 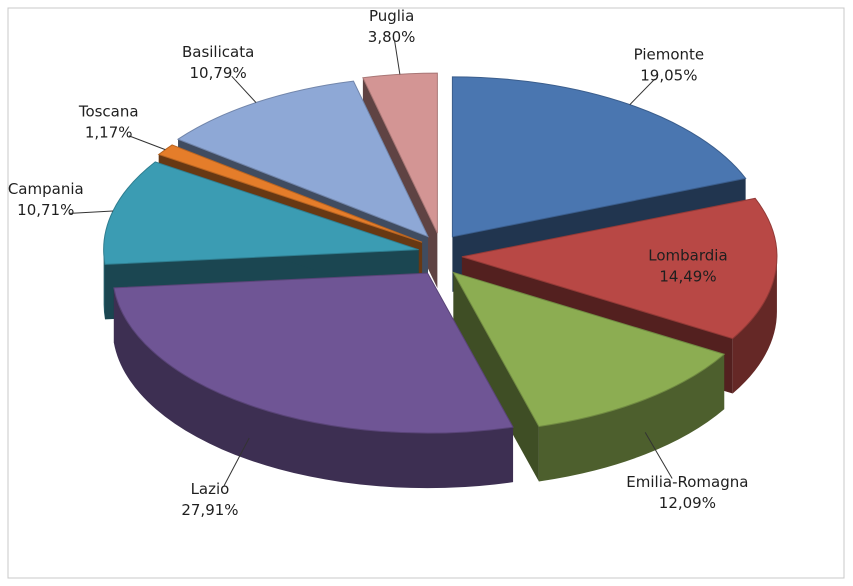 What do you see at coordinates (668, 75) in the screenshot?
I see `slice-value-label: 19,05%` at bounding box center [668, 75].